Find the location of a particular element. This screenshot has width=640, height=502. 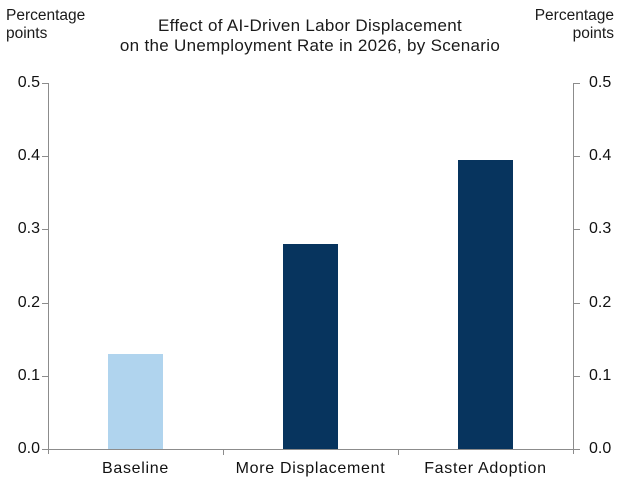

y-tick-right-0.0 is located at coordinates (577, 449).